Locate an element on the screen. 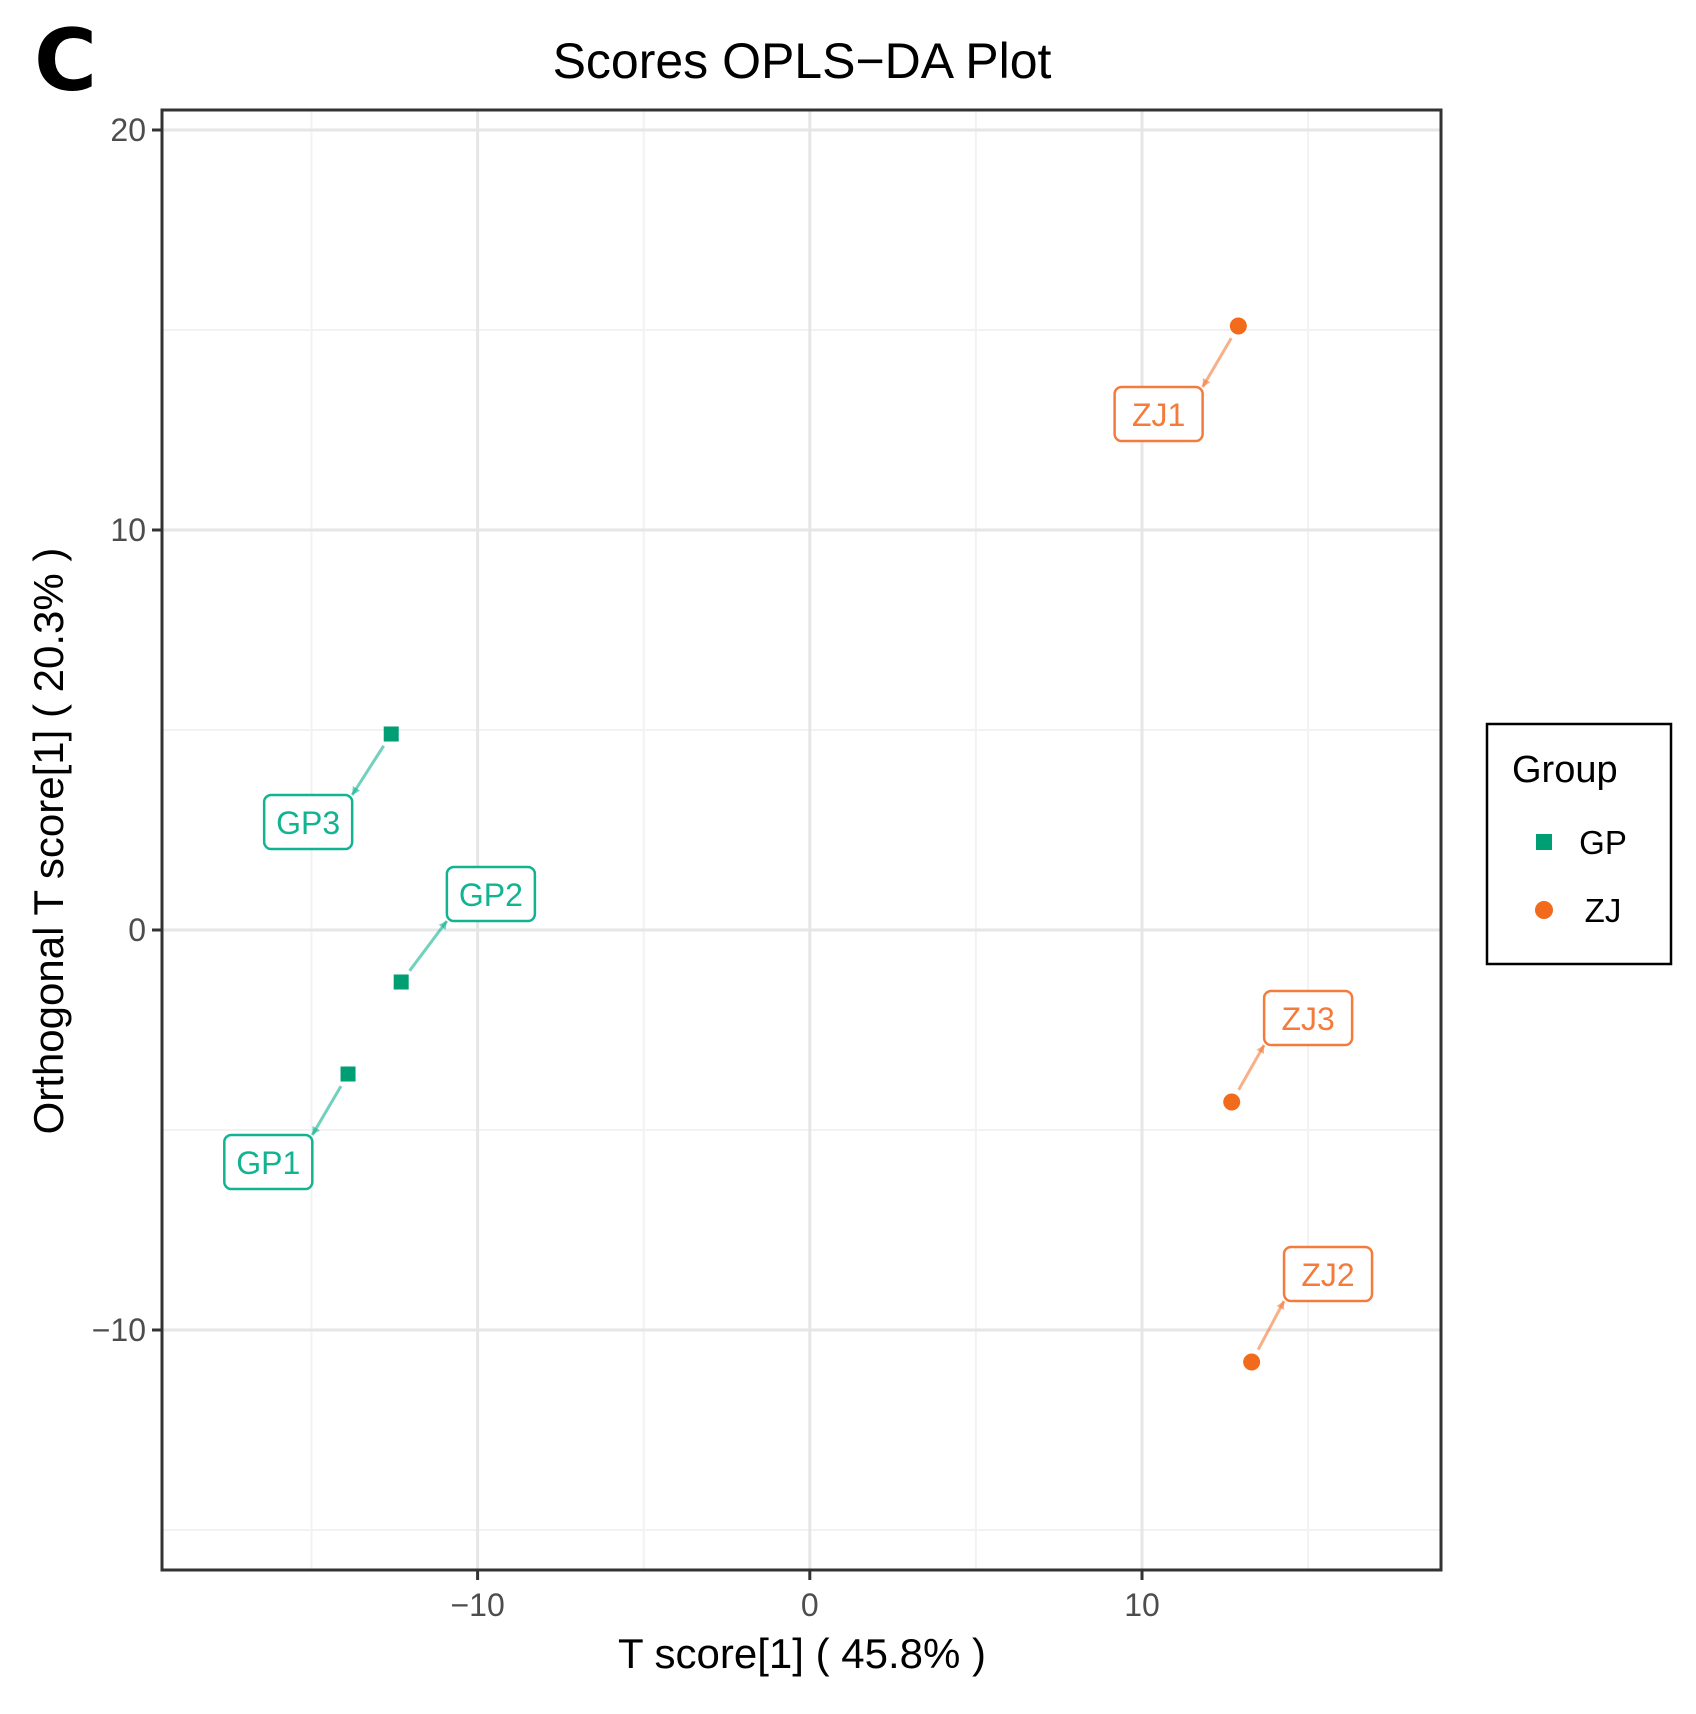  panel-letter: C is located at coordinates (66, 61).